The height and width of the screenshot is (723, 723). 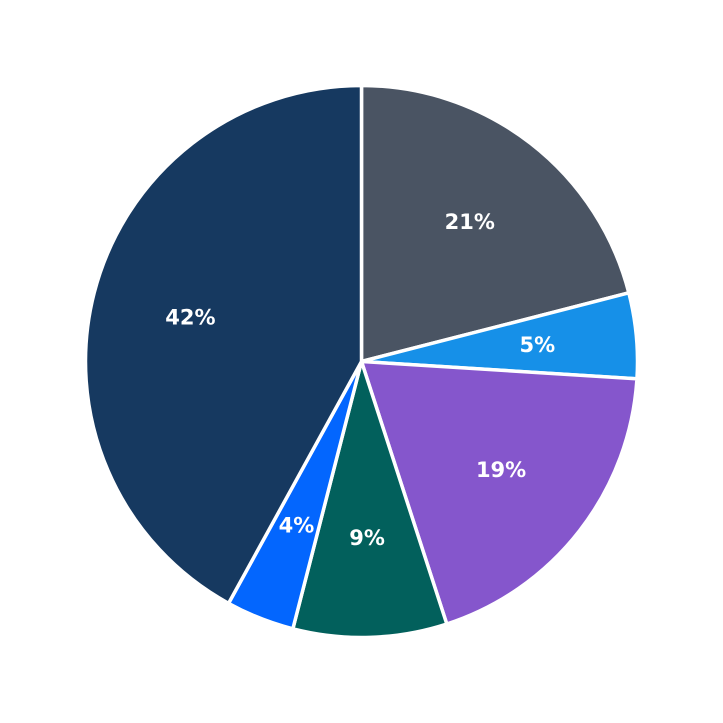 What do you see at coordinates (501, 470) in the screenshot?
I see `pie-slice-label-3: 19%` at bounding box center [501, 470].